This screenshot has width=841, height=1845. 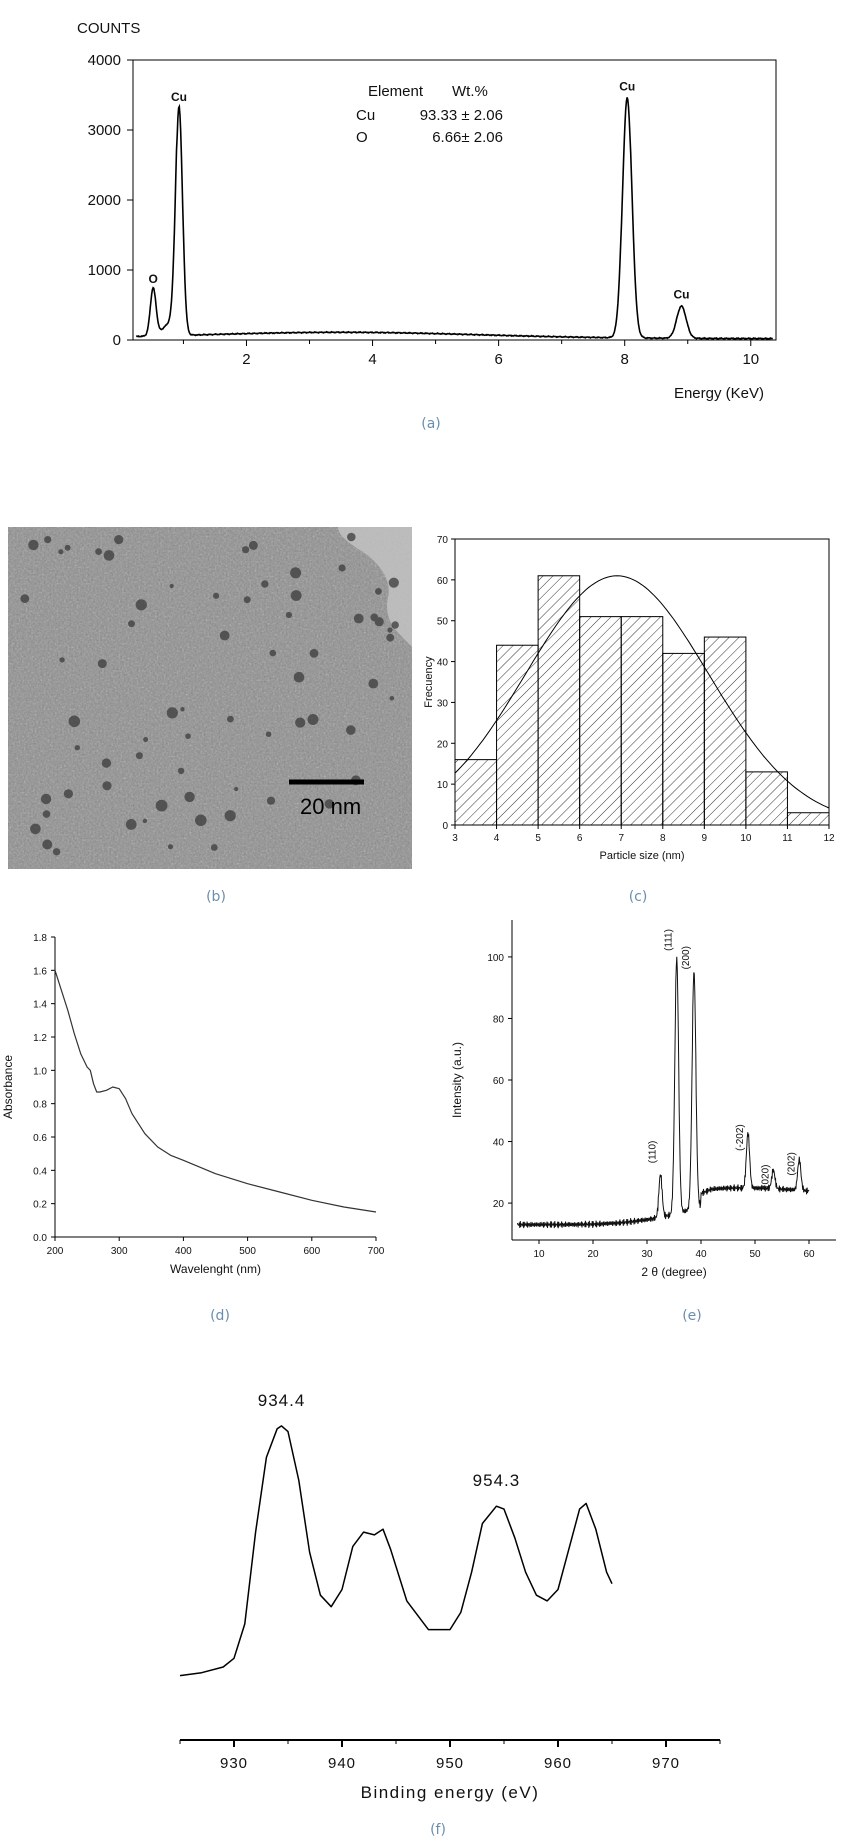 I want to click on y-tick-label: 3000, so click(x=104, y=130).